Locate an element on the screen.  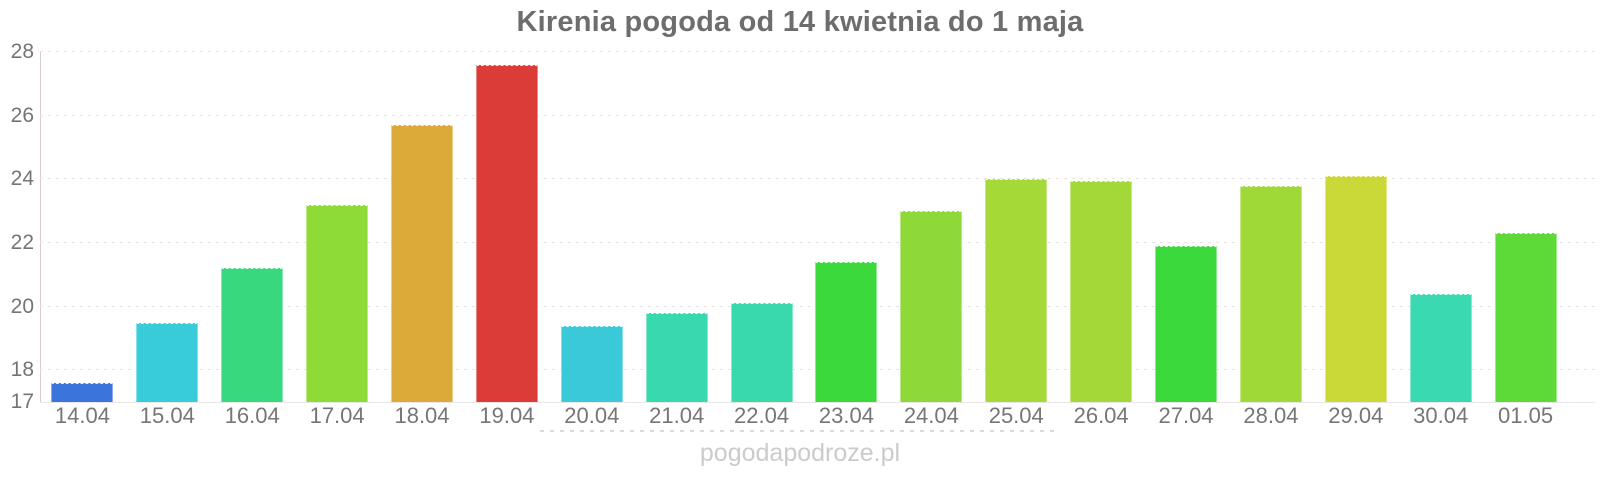
bar-slot-22.04 is located at coordinates (761, 227).